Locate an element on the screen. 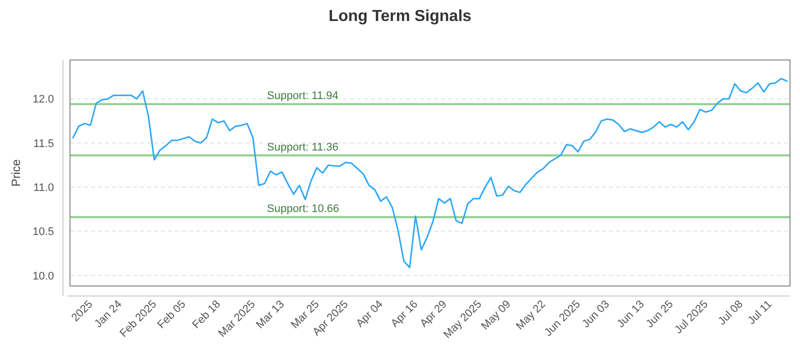 The width and height of the screenshot is (800, 350). x-tick-label: Jul 11 is located at coordinates (760, 313).